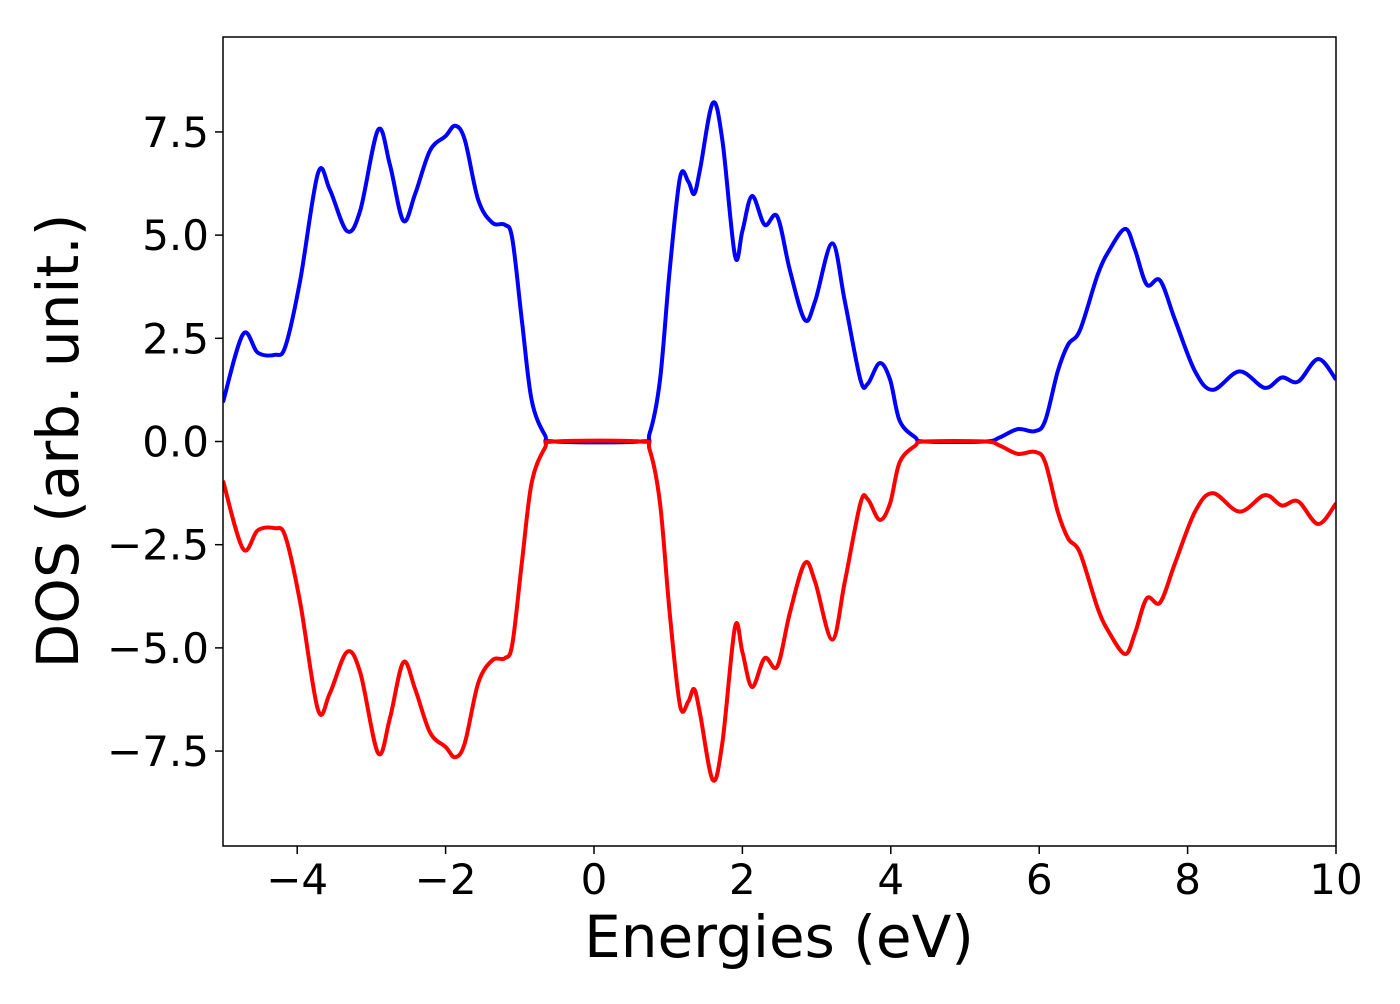  I want to click on x-axis-label: Energies (eV), so click(779, 937).